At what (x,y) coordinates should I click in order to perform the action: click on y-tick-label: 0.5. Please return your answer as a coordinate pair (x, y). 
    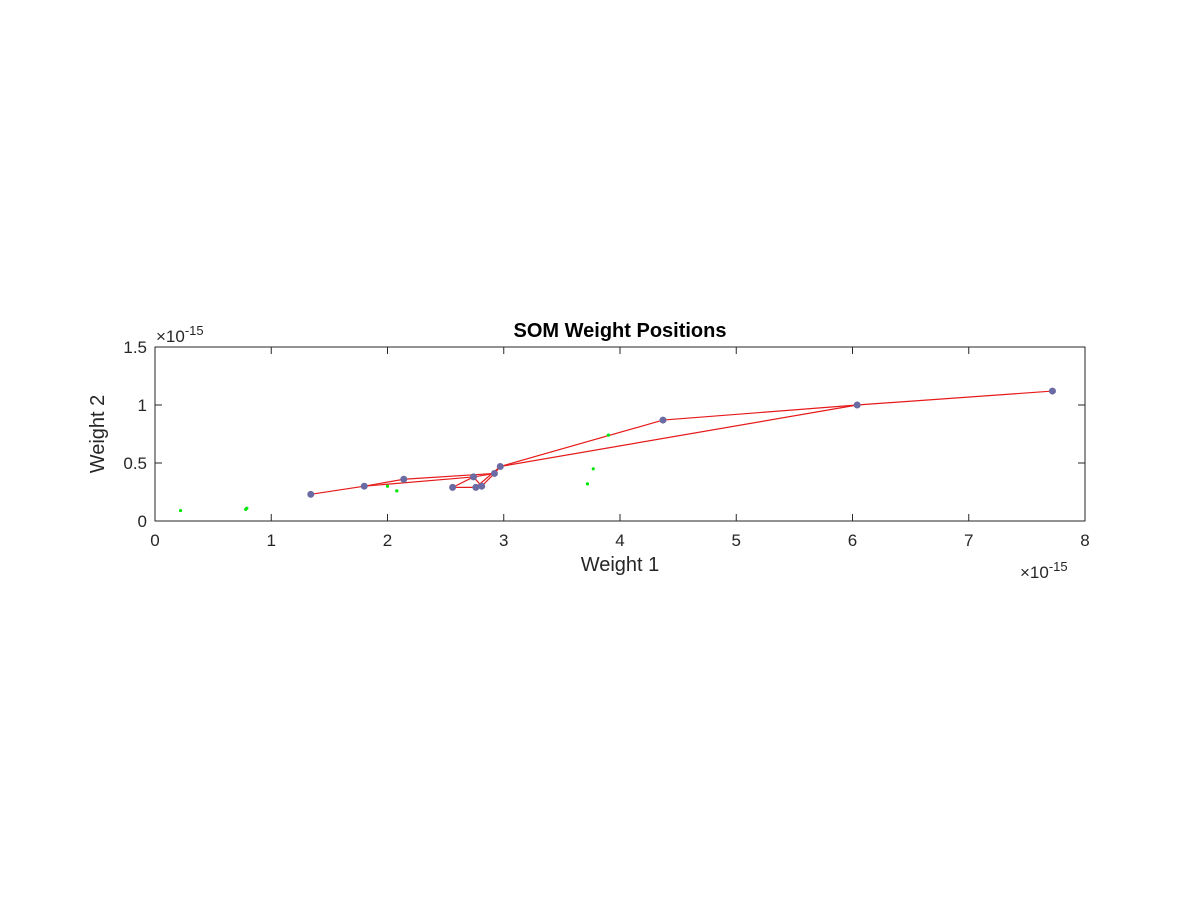
    Looking at the image, I should click on (135, 463).